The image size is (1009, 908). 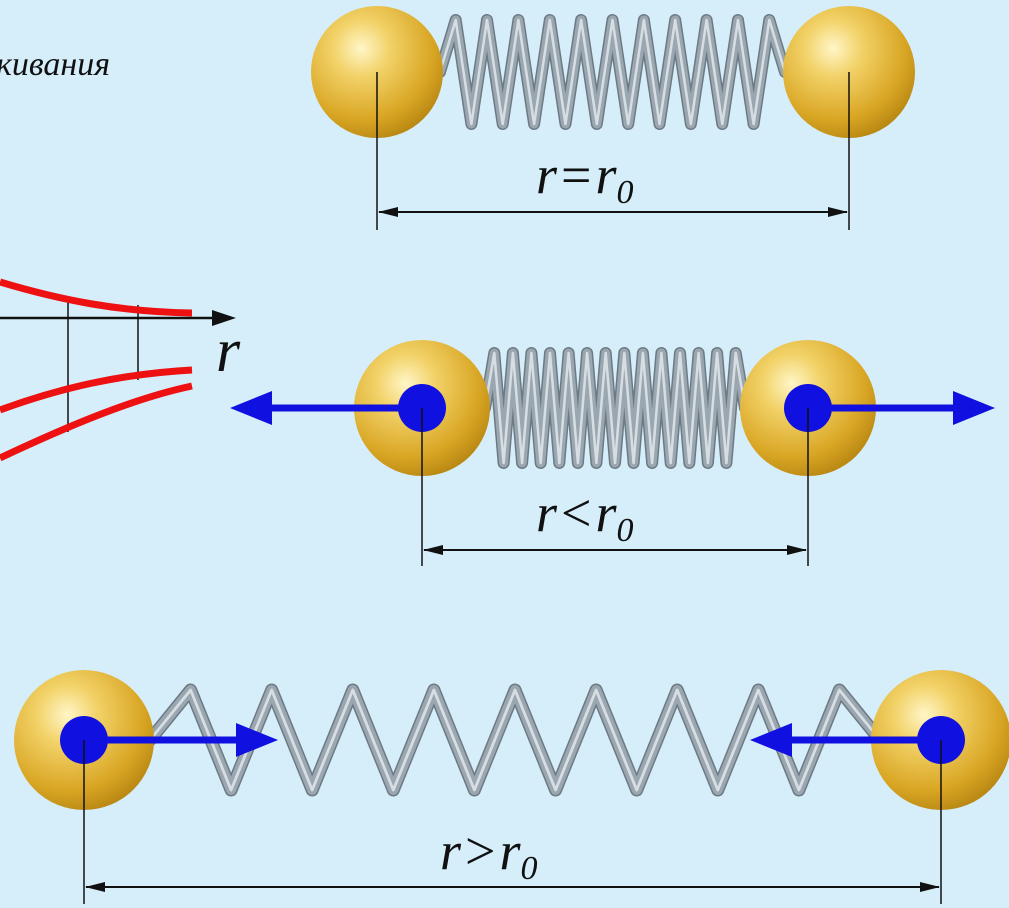 What do you see at coordinates (96, 297) in the screenshot?
I see `repulsion-curve` at bounding box center [96, 297].